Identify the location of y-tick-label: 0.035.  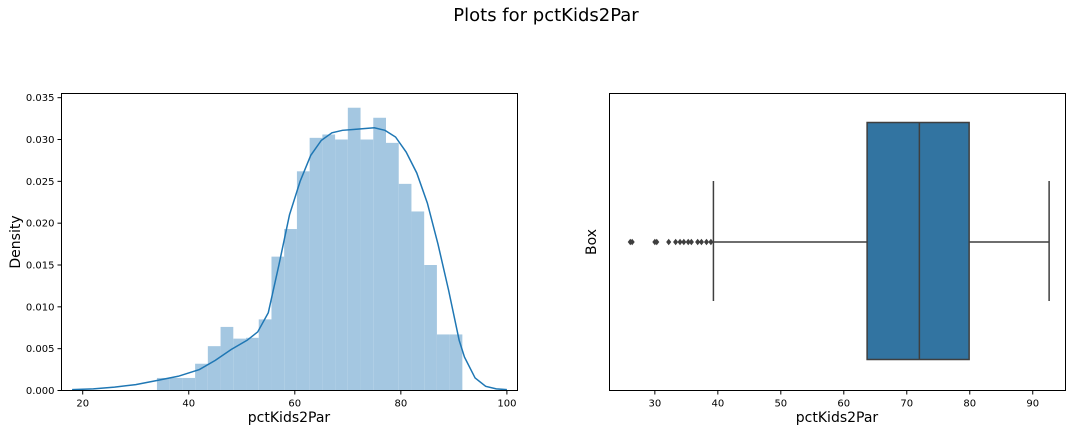
(40, 98).